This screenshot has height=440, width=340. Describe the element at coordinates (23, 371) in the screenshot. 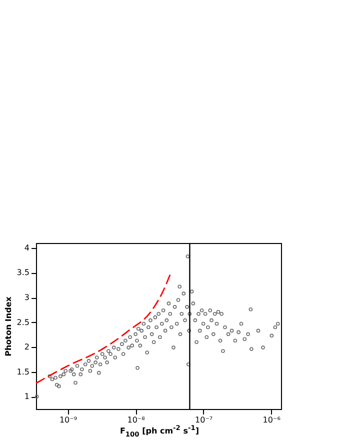

I see `y-tick-label: 1.5` at that location.